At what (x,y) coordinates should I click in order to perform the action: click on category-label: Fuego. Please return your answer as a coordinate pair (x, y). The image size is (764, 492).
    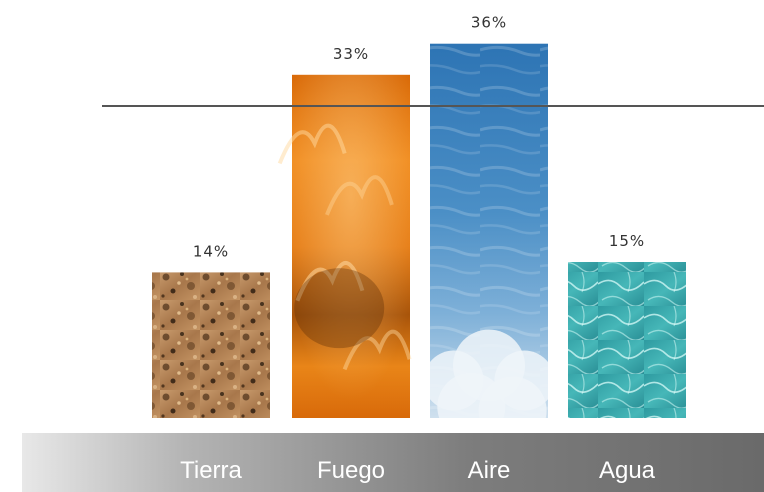
    Looking at the image, I should click on (351, 470).